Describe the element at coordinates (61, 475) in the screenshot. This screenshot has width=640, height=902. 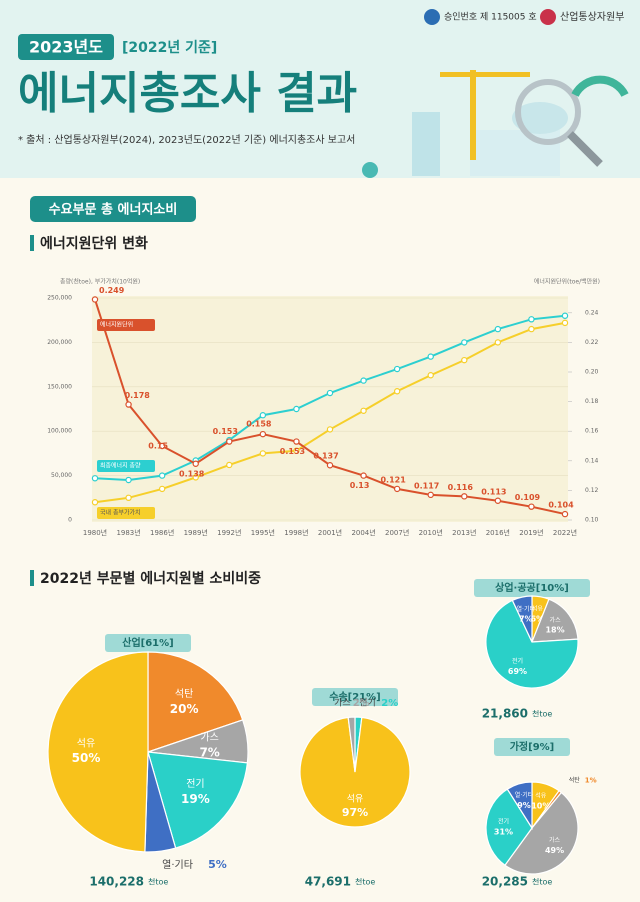
I see `y-tick-label: 50,000` at that location.